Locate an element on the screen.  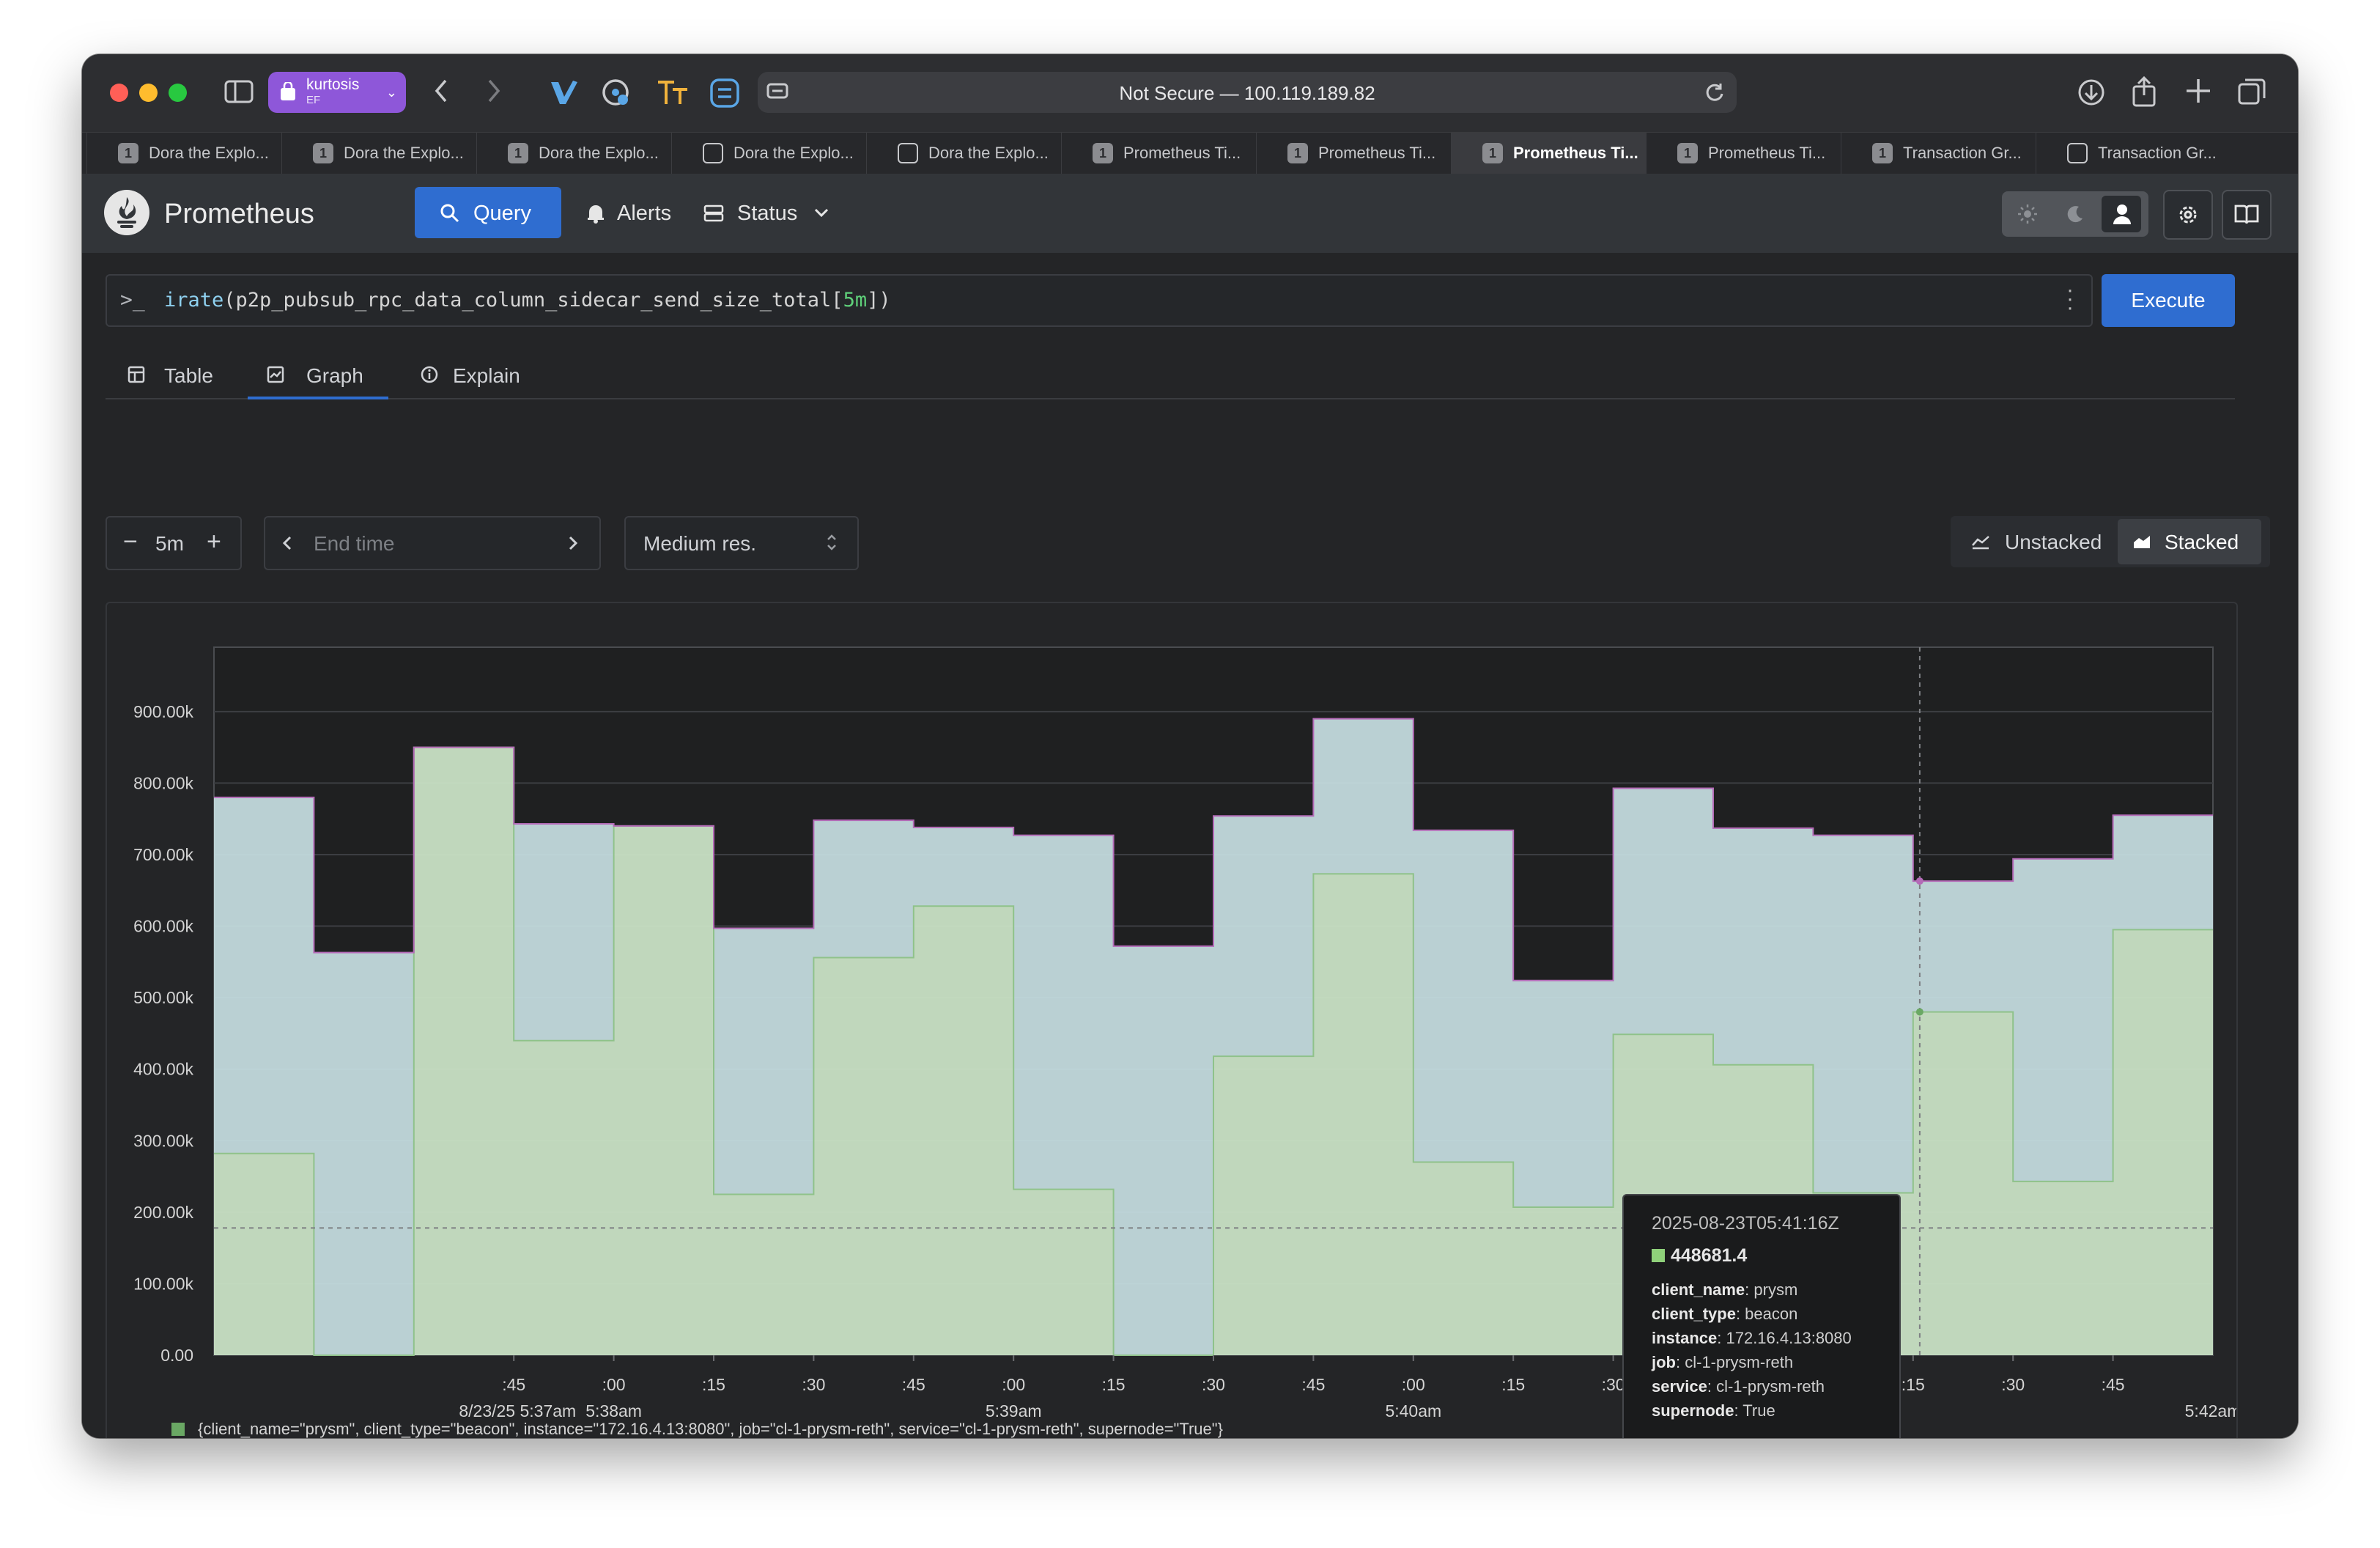
downloads-icon is located at coordinates (2091, 92).